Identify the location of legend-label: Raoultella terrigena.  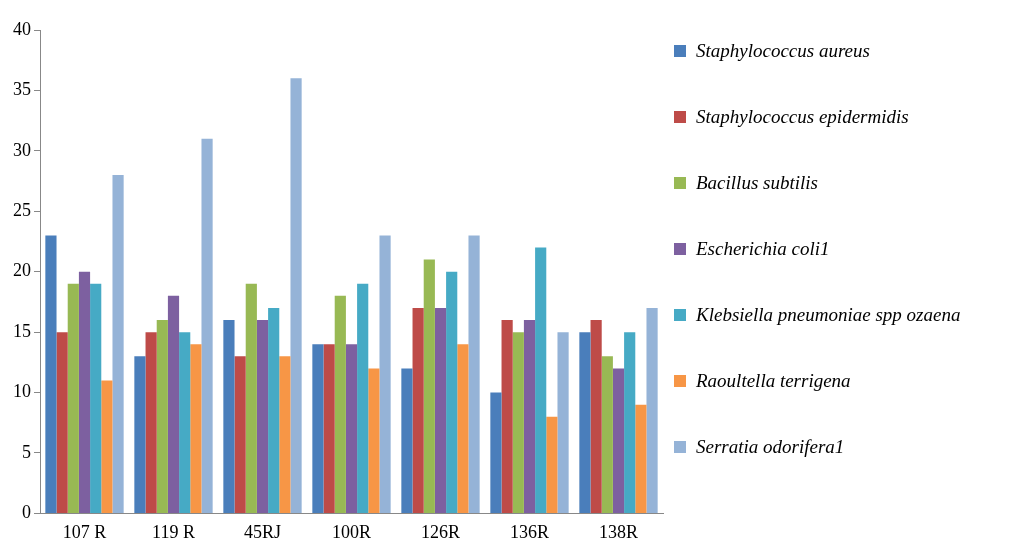
(774, 381).